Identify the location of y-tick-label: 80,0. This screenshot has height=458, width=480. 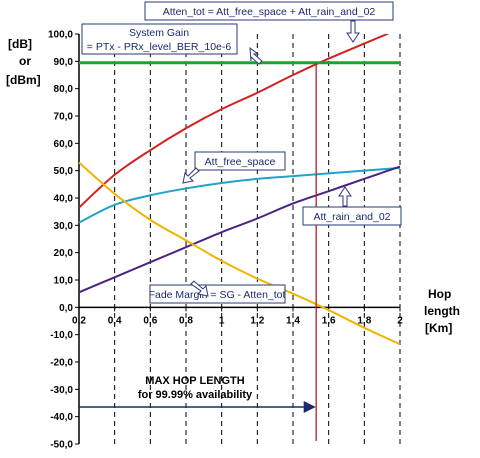
(64, 89).